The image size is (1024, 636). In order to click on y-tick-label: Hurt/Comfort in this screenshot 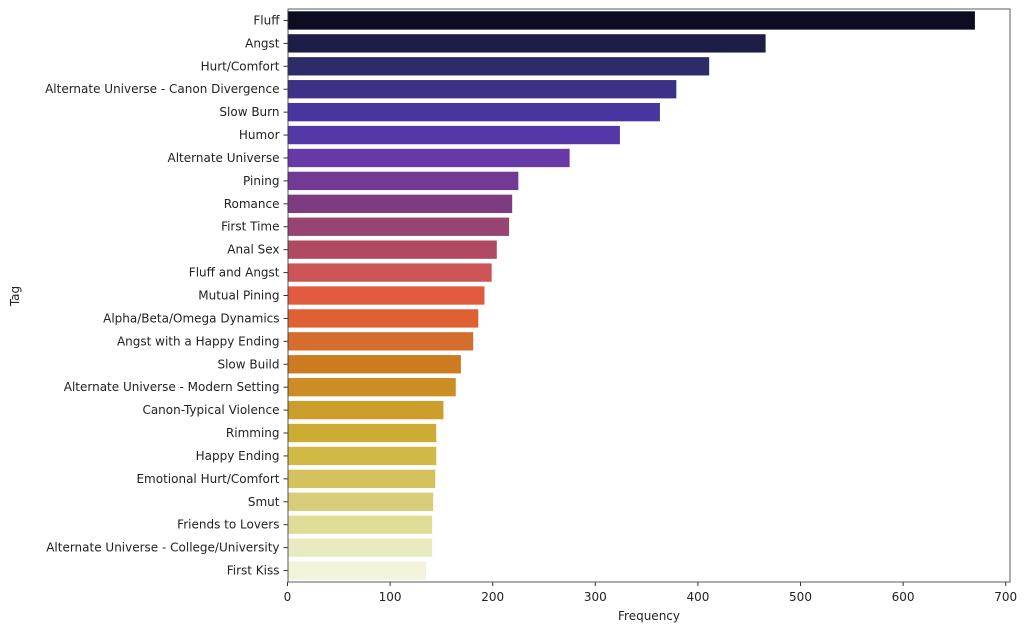, I will do `click(240, 66)`.